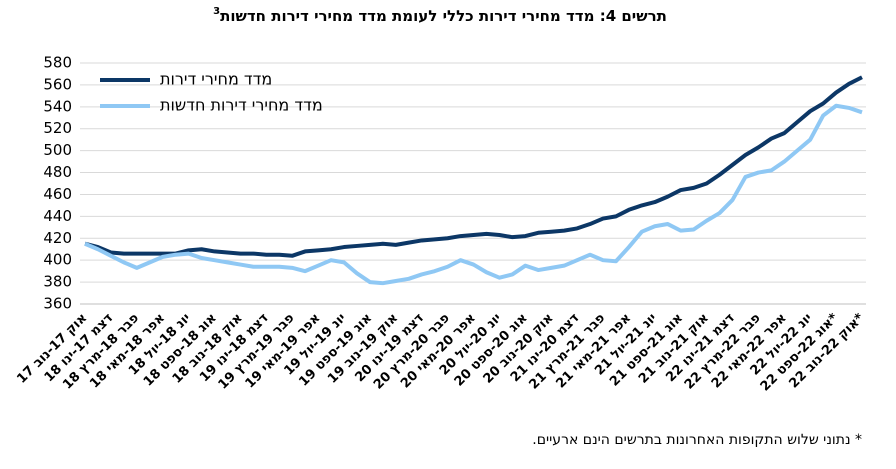  I want to click on y-tick-label: 540, so click(57, 106).